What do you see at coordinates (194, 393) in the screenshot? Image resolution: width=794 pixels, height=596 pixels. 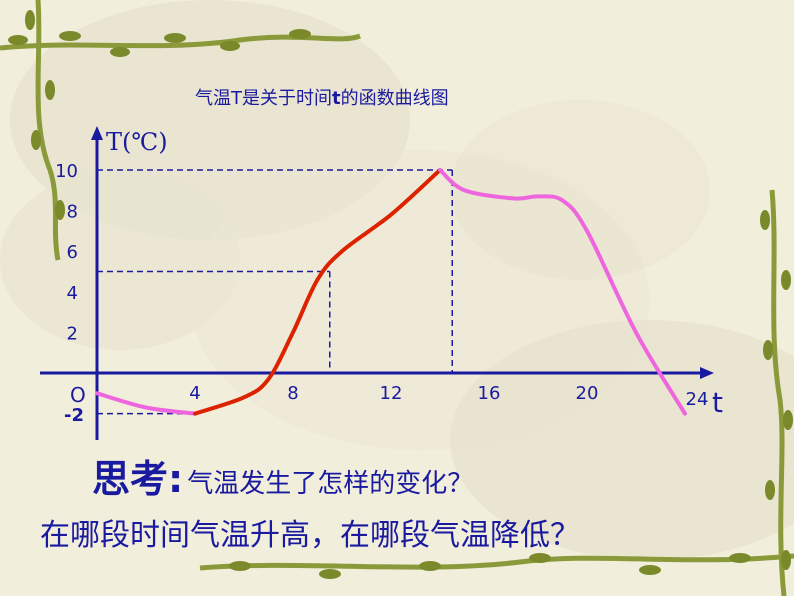 I see `x-tick-label-4: 4` at bounding box center [194, 393].